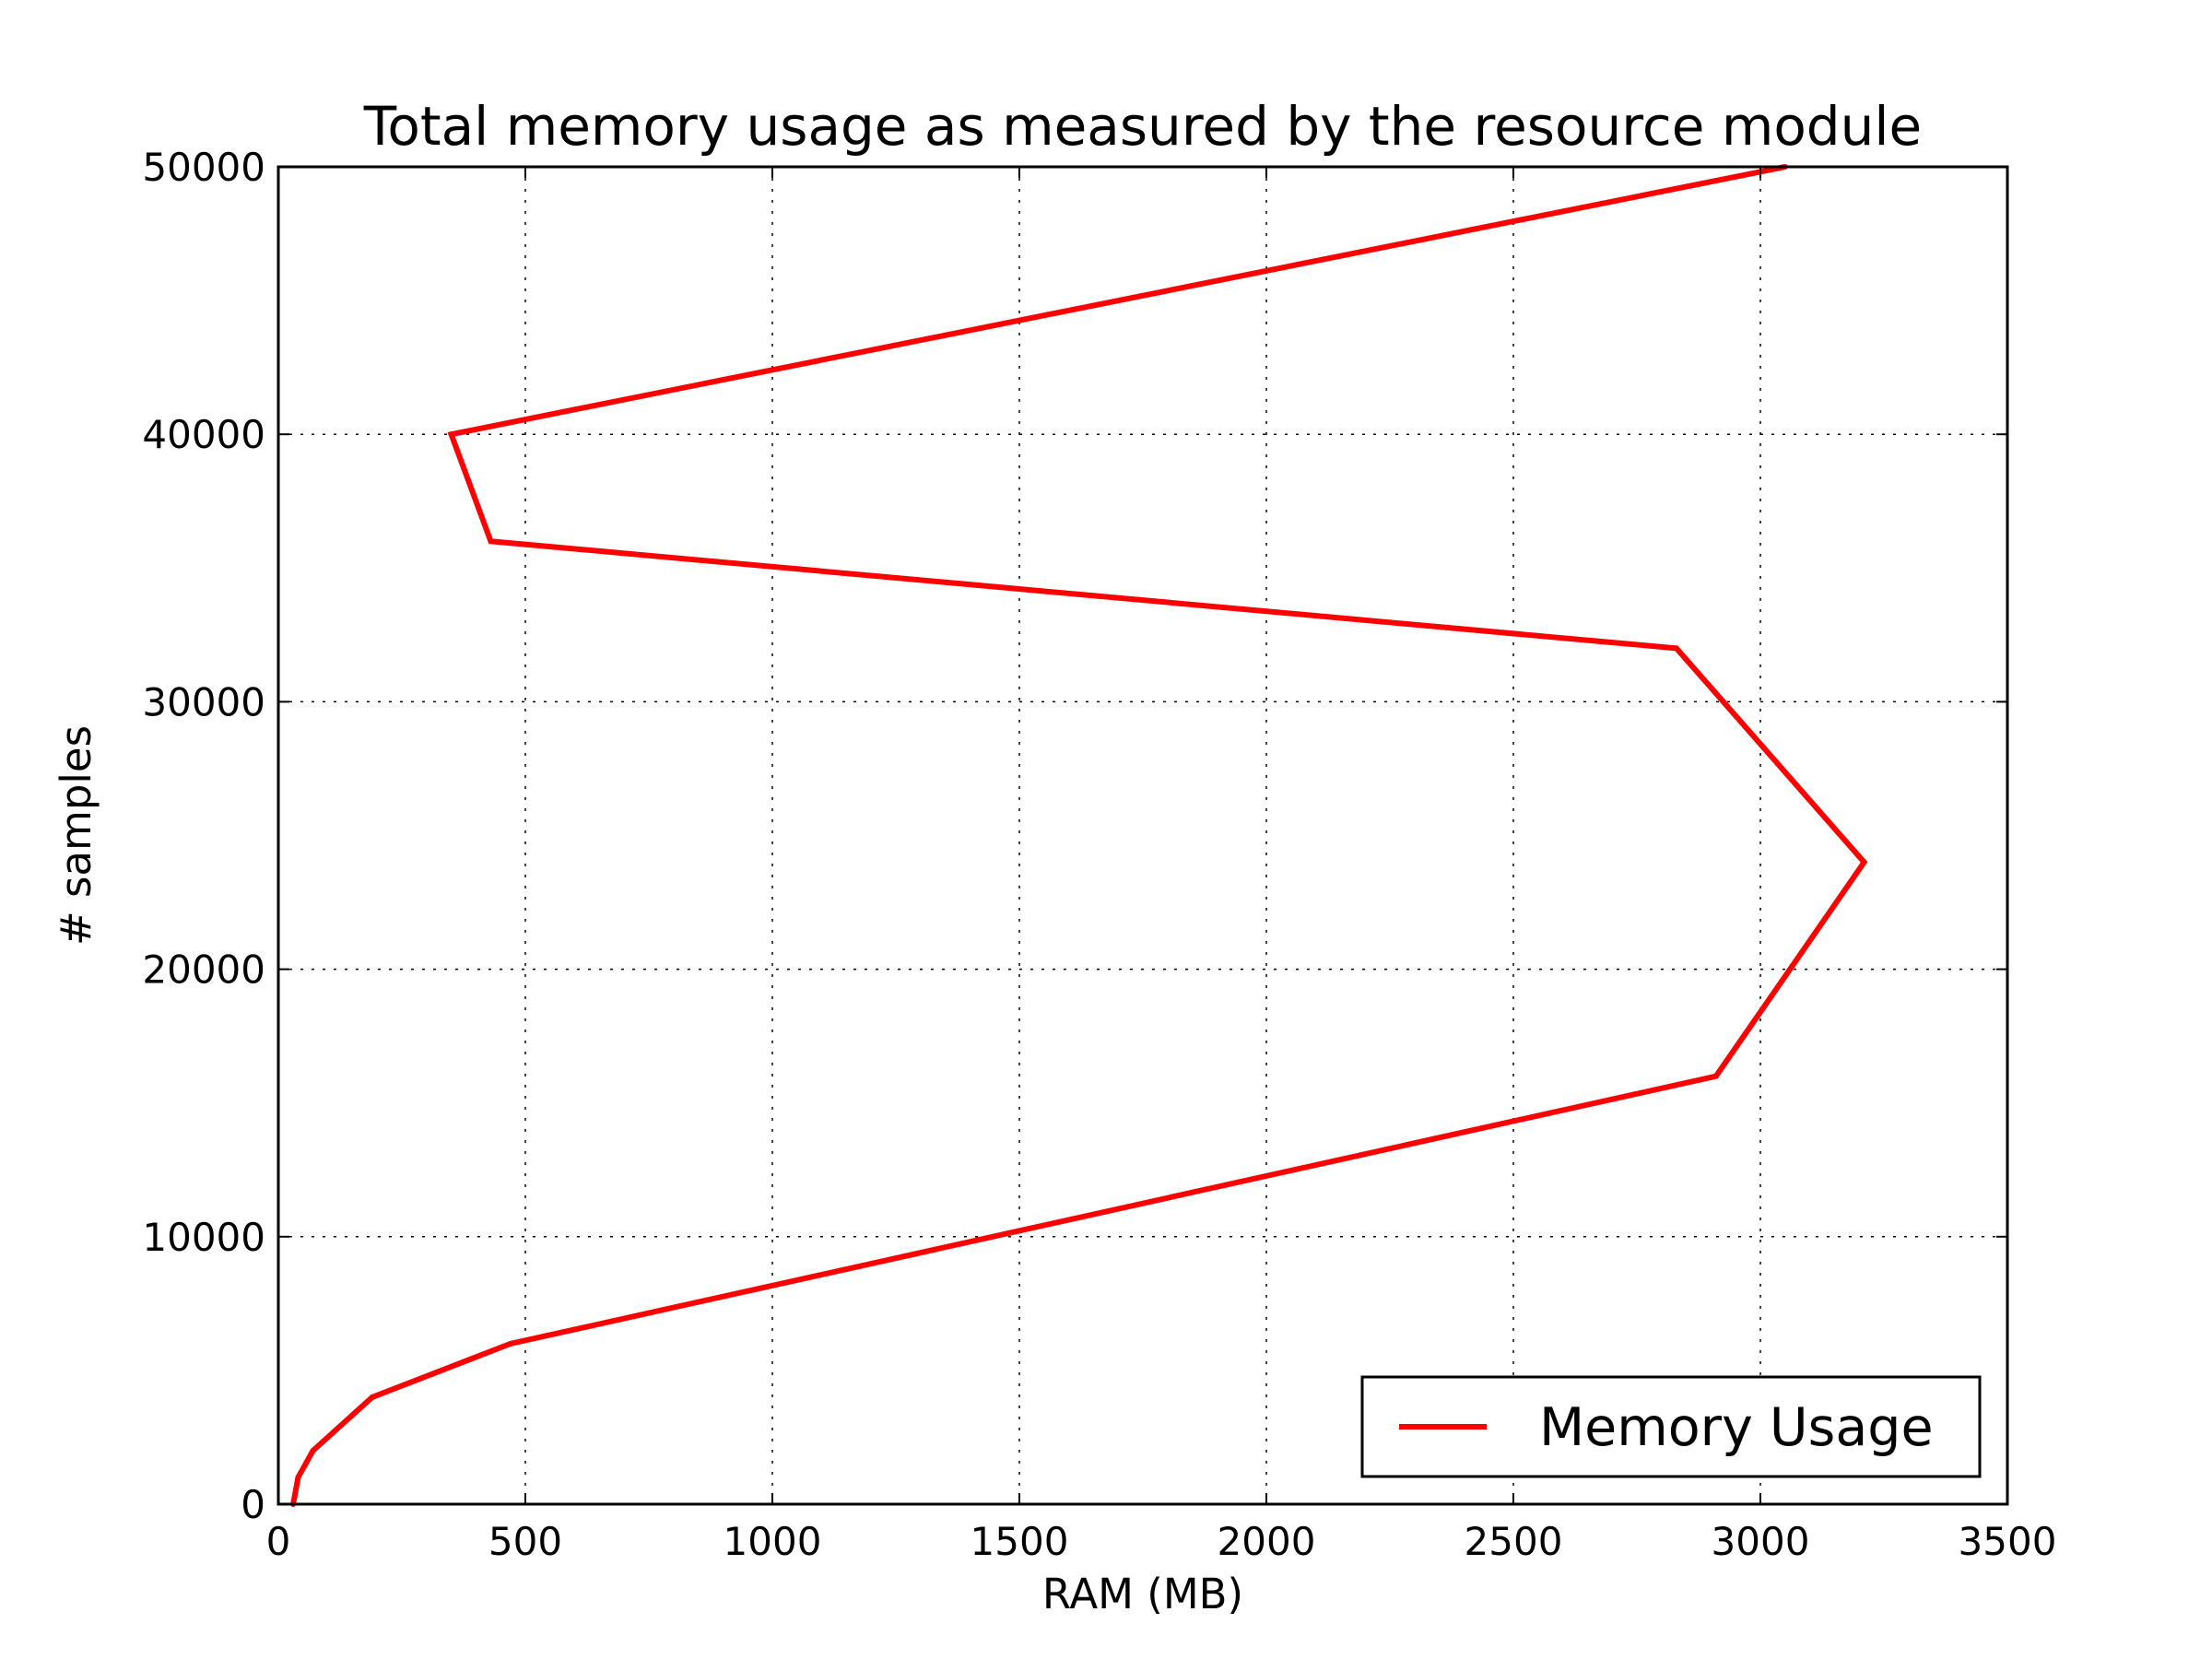  What do you see at coordinates (203, 701) in the screenshot?
I see `y-tick-label: 30000` at bounding box center [203, 701].